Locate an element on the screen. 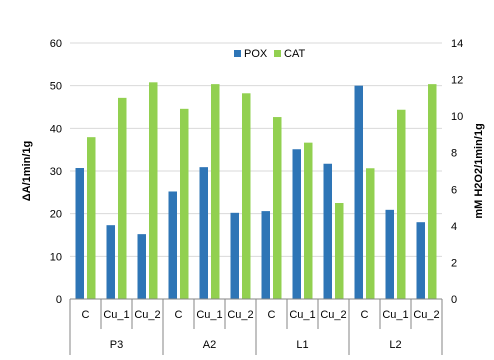 This screenshot has height=360, width=494. y-right-tick-label: 4 is located at coordinates (454, 227).